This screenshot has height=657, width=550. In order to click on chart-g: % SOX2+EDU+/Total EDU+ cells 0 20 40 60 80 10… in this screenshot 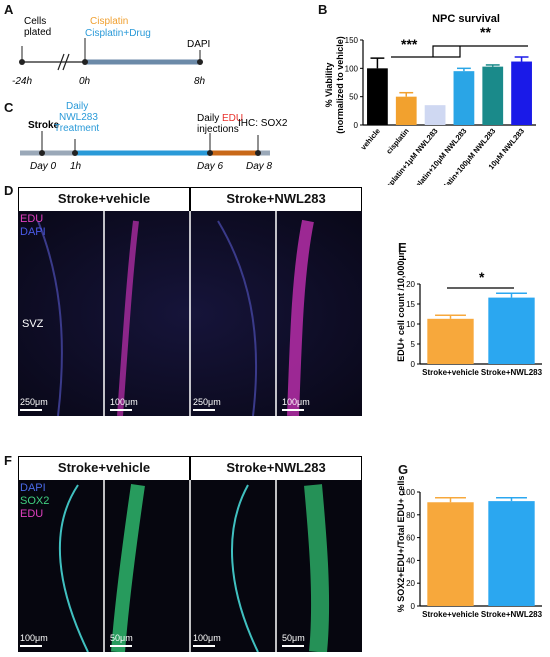, I will do `click(469, 547)`.